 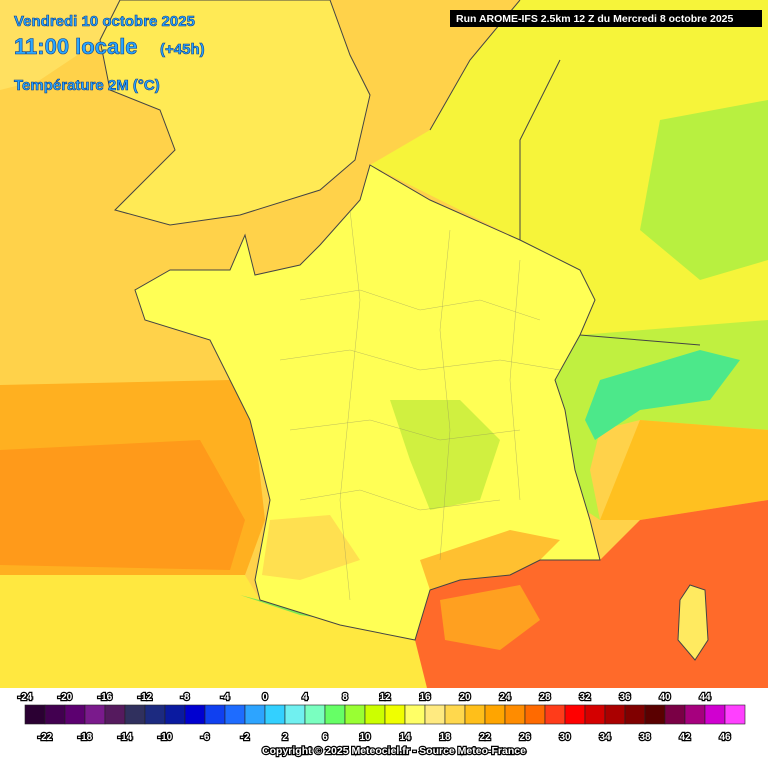 What do you see at coordinates (725, 737) in the screenshot?
I see `legend-label: 46` at bounding box center [725, 737].